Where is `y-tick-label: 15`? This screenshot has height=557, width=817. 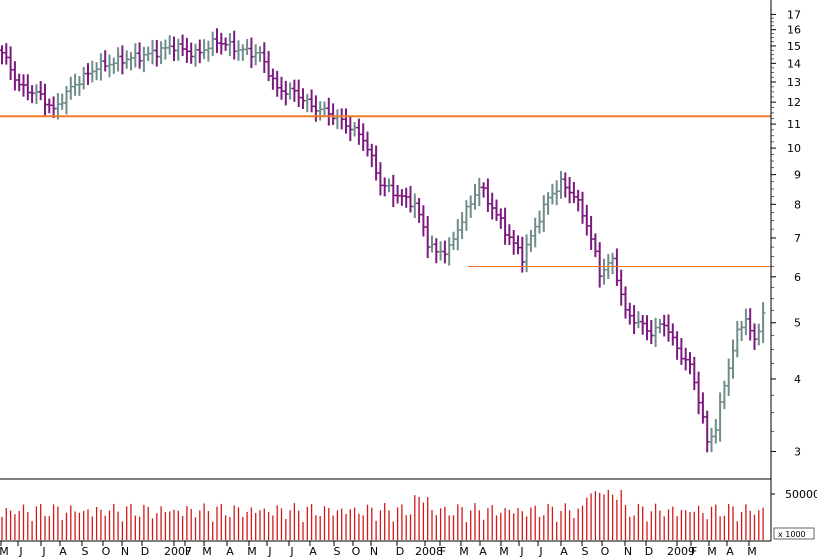
y-tick-label: 15 is located at coordinates (794, 46).